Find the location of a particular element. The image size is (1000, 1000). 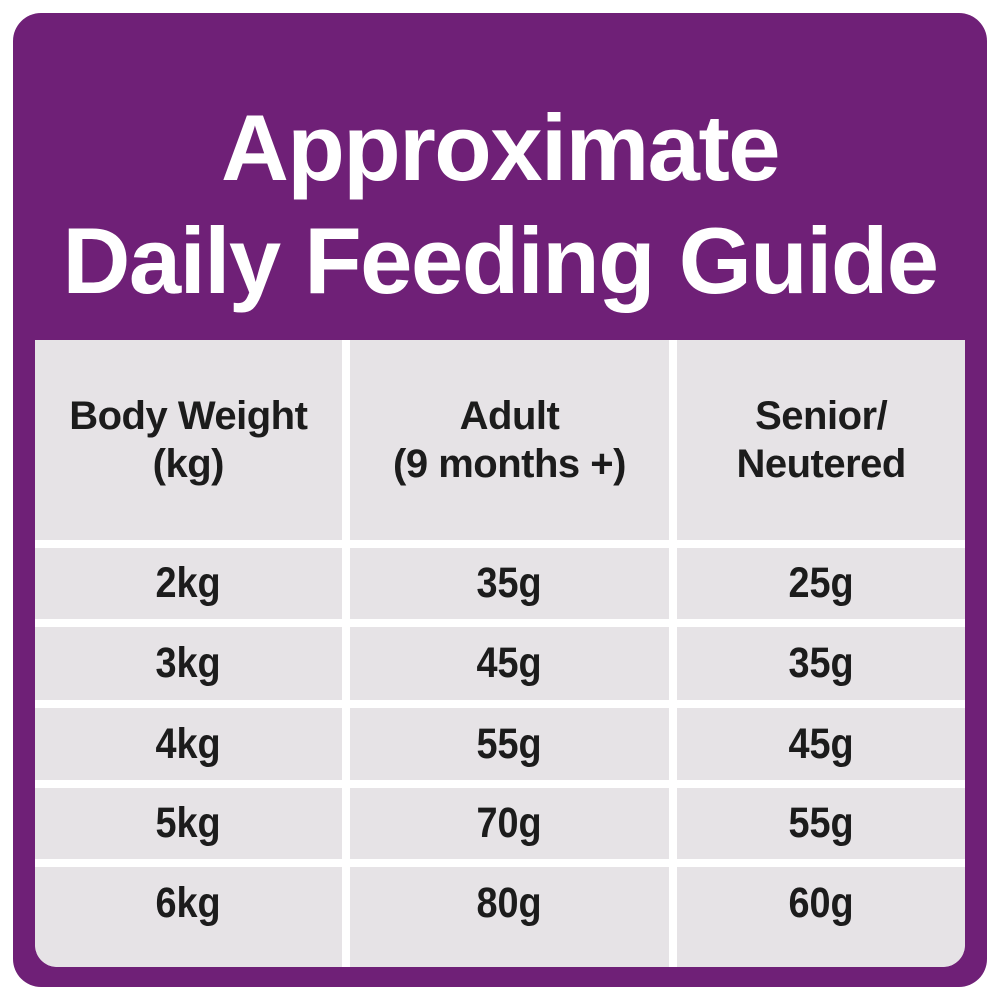

adult-amount-cell: 35g is located at coordinates (509, 583).